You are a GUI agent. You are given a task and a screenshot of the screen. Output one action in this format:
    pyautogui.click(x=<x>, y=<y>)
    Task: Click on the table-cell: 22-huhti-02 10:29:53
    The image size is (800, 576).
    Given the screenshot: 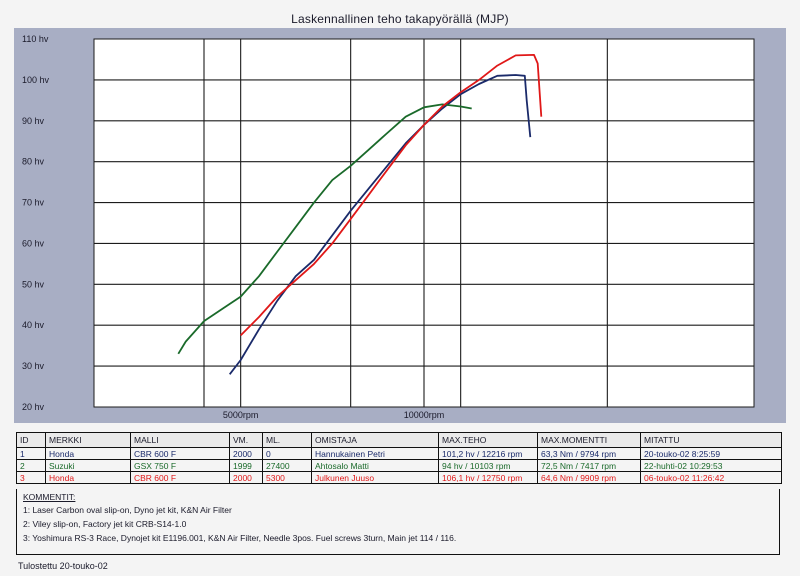 What is the action you would take?
    pyautogui.click(x=711, y=465)
    